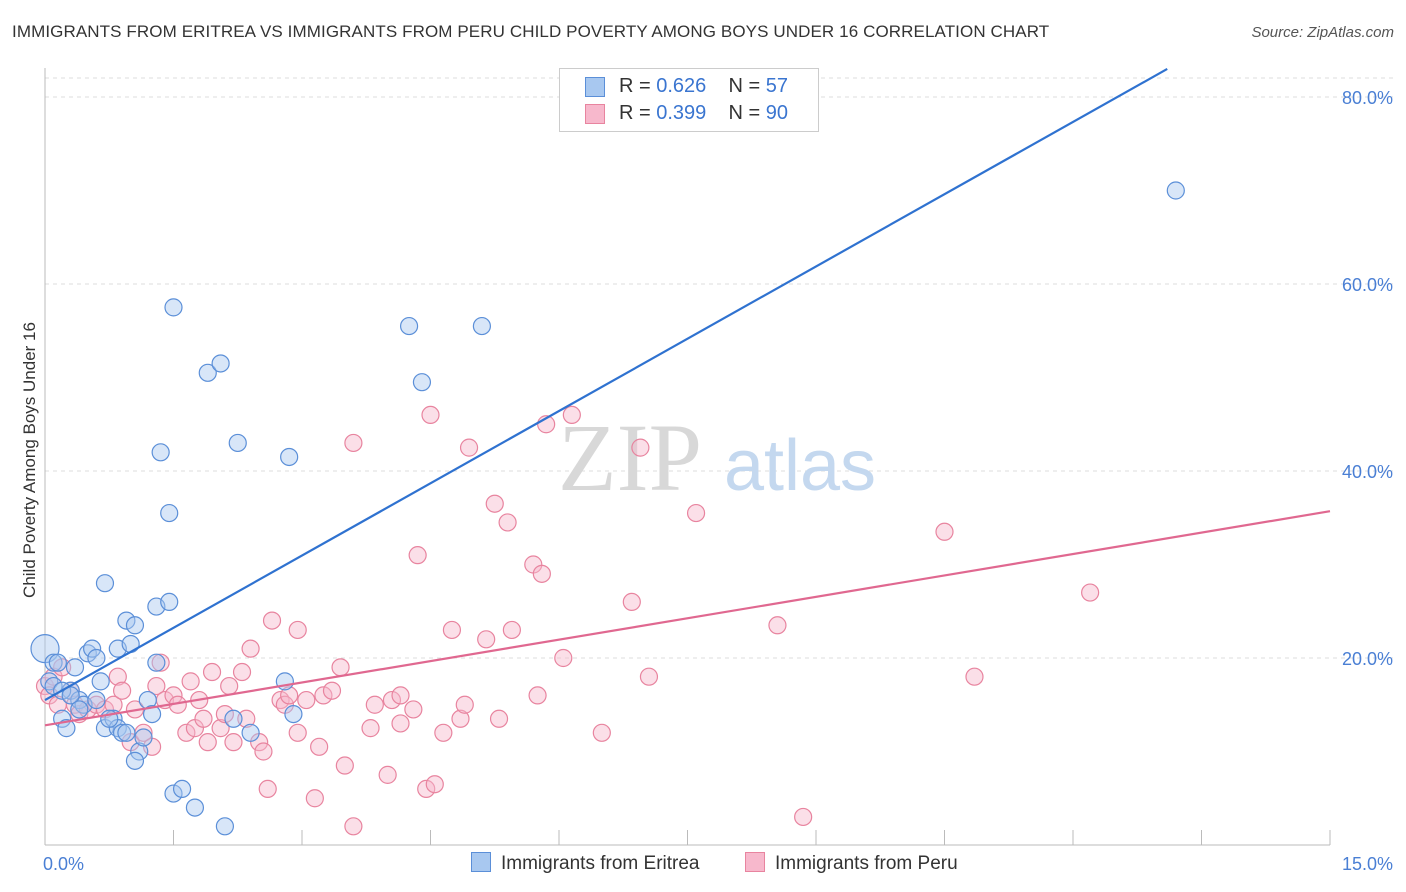 This screenshot has width=1406, height=892. Describe the element at coordinates (851, 863) in the screenshot. I see `bottom-legend-peru: Immigrants from Peru` at that location.